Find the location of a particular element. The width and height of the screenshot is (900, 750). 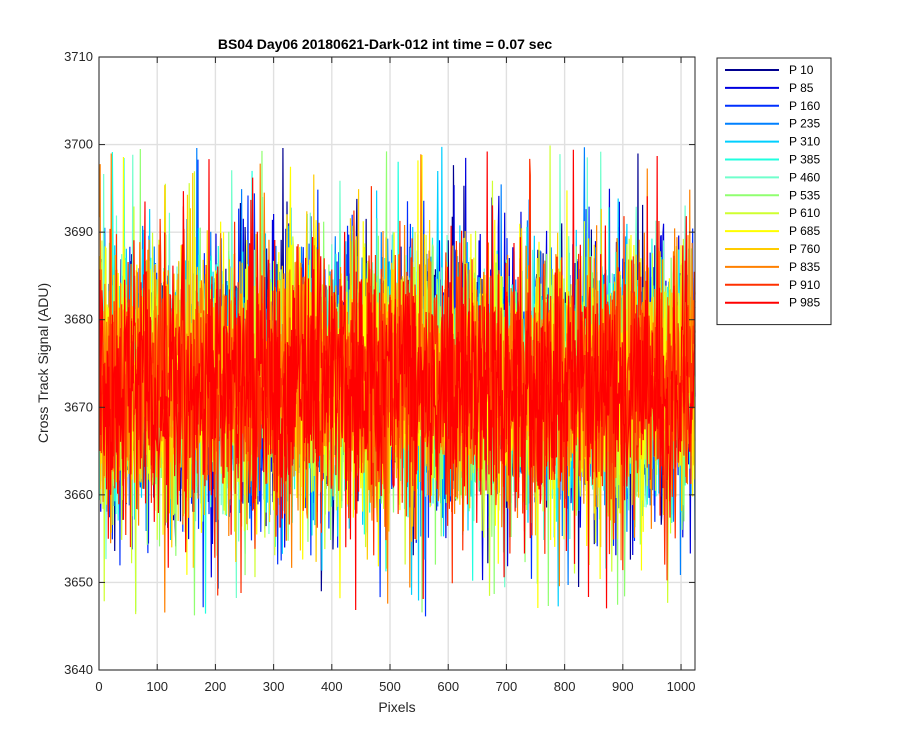

y-tick-label: 3660 is located at coordinates (78, 494).